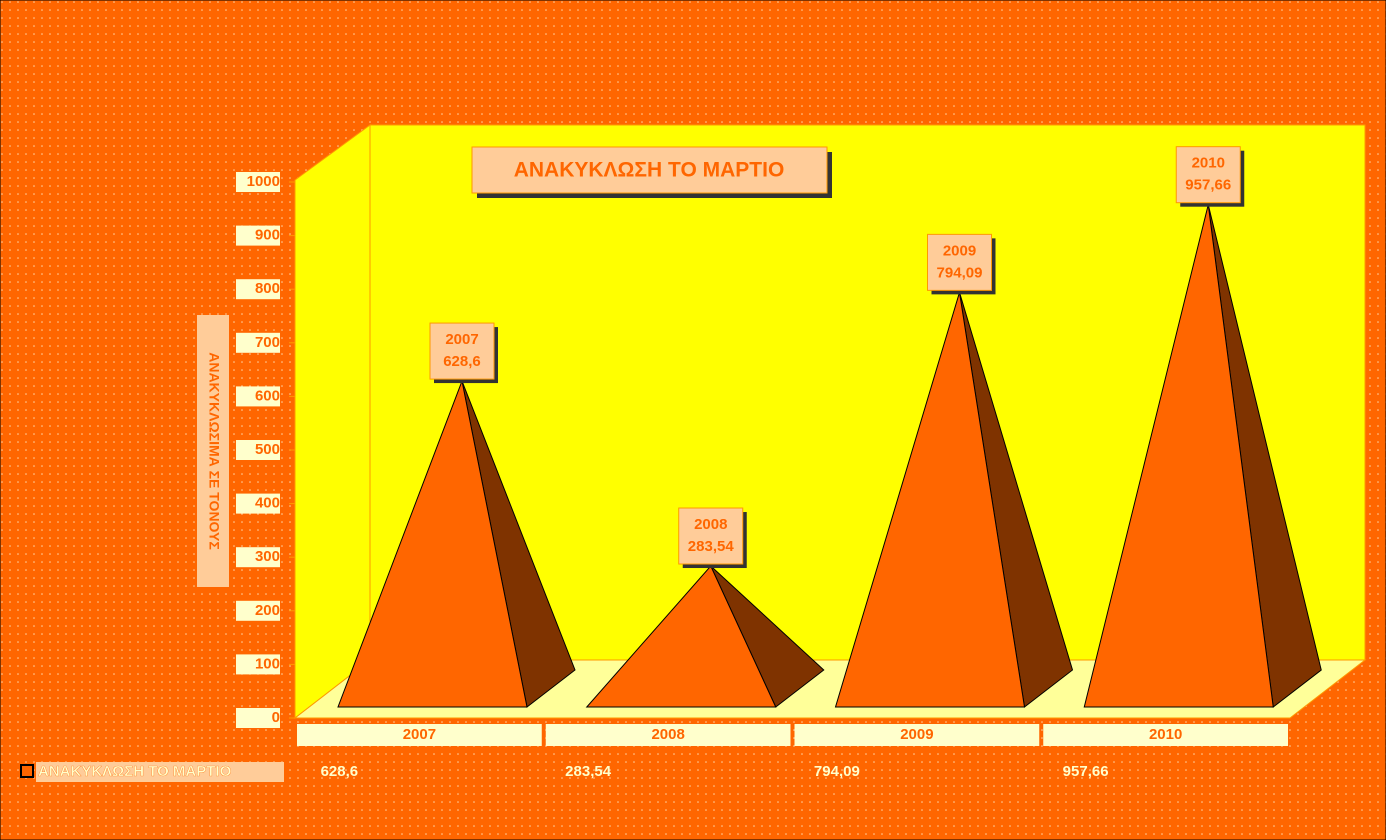  Describe the element at coordinates (267, 395) in the screenshot. I see `y-tick-label: 600` at that location.